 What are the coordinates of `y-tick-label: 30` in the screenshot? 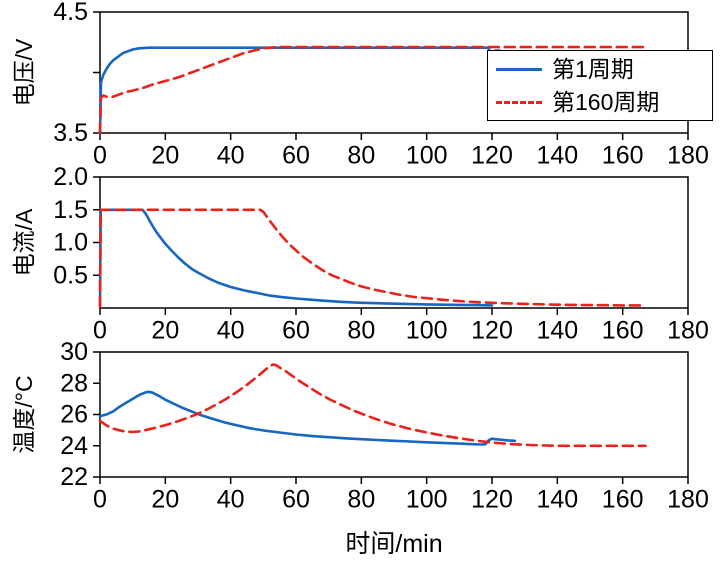 It's located at (74, 352).